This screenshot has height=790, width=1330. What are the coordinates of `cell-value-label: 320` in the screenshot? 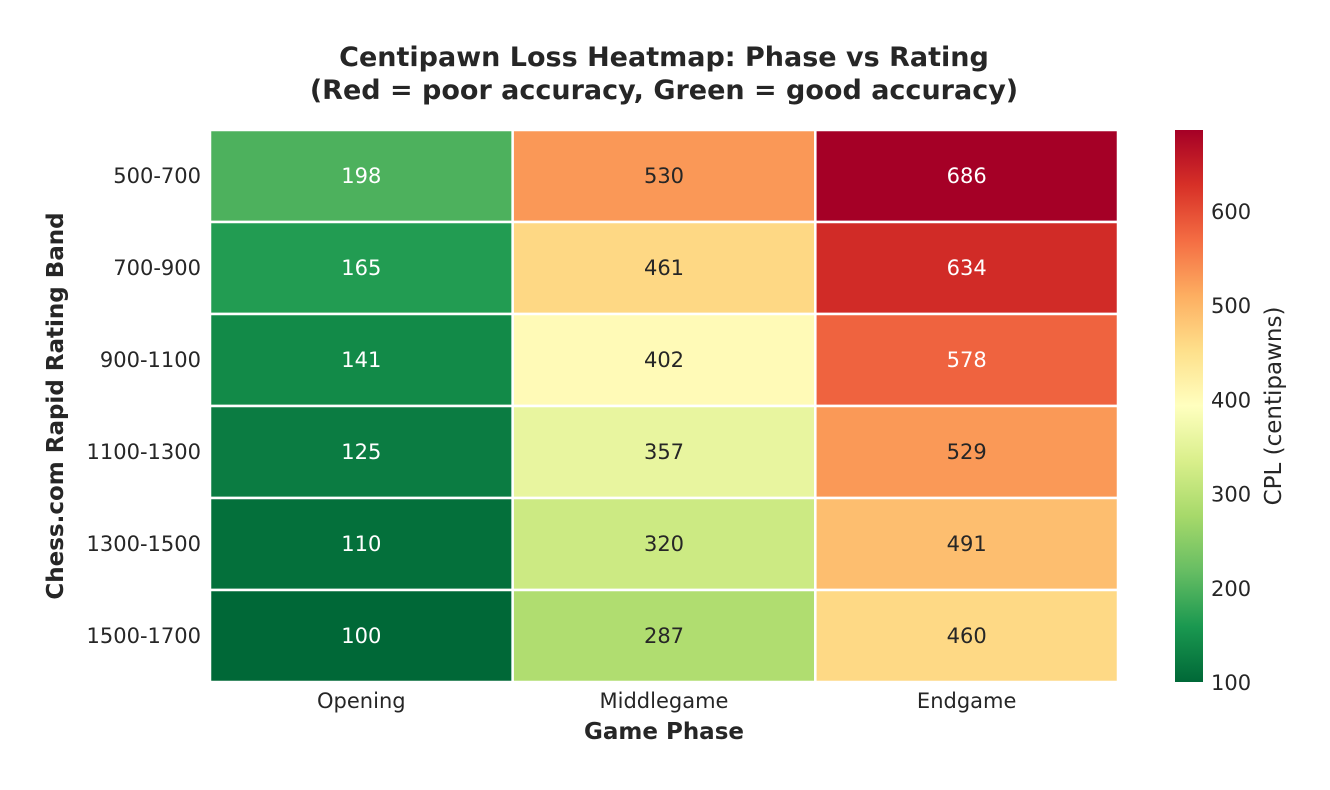 It's located at (664, 544).